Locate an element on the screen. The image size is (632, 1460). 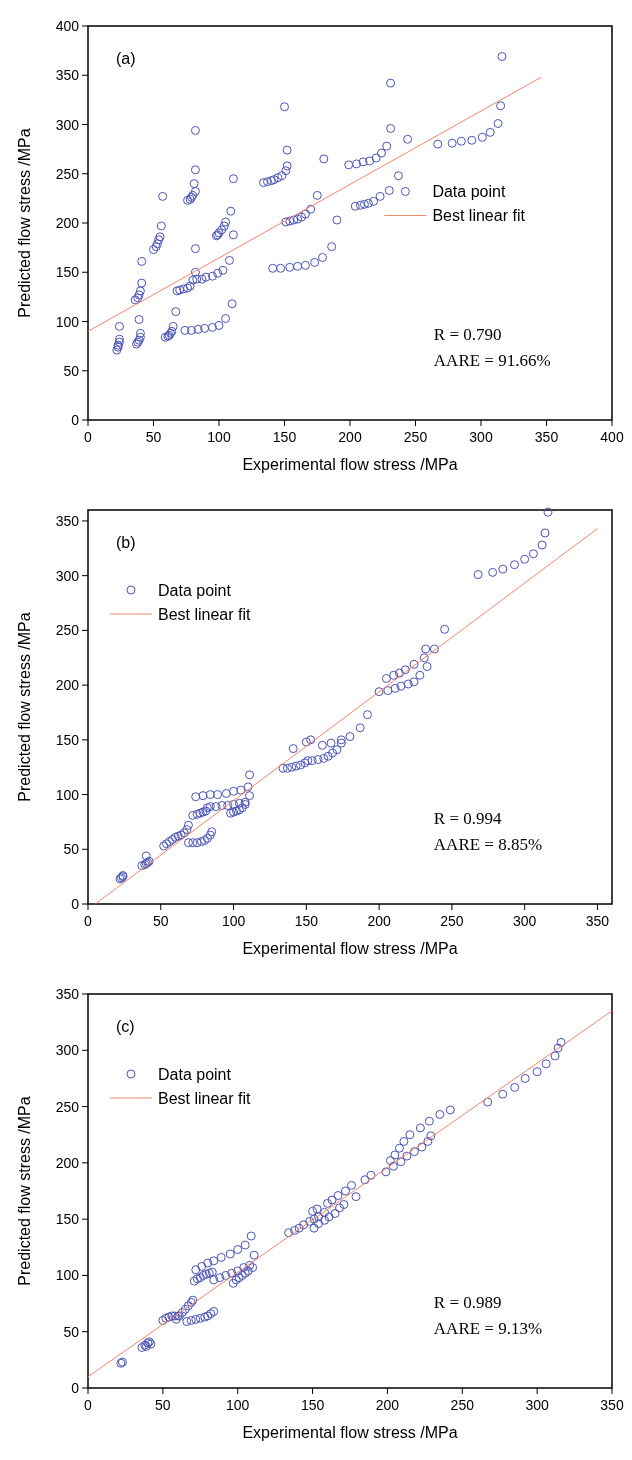
annotation: R = 0.790 is located at coordinates (467, 334).